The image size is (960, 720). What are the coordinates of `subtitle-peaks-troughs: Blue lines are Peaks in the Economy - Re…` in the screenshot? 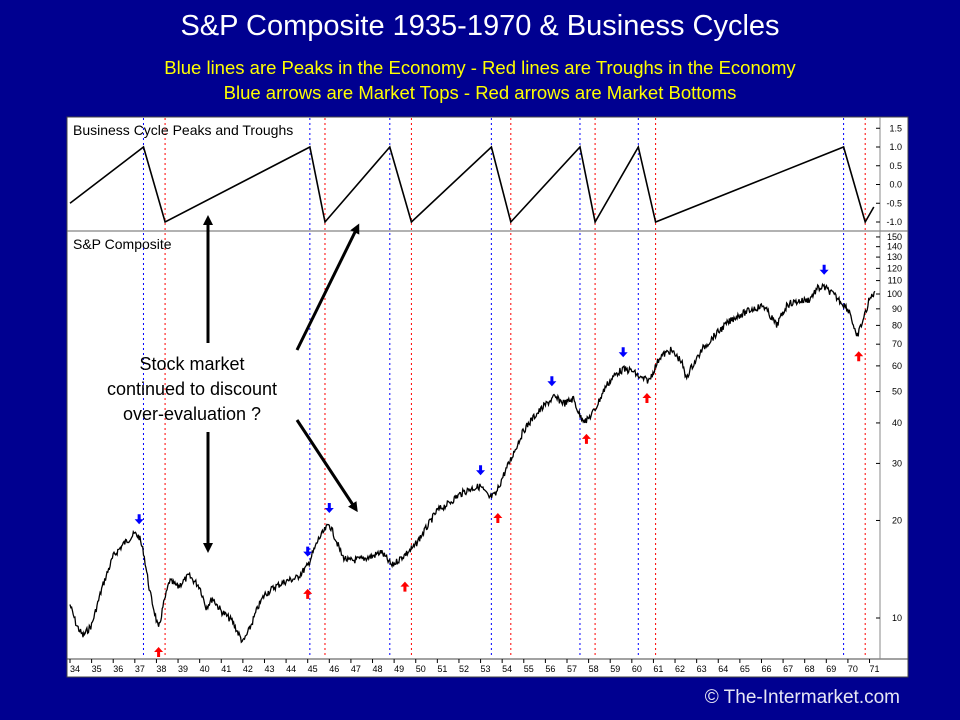 It's located at (480, 67).